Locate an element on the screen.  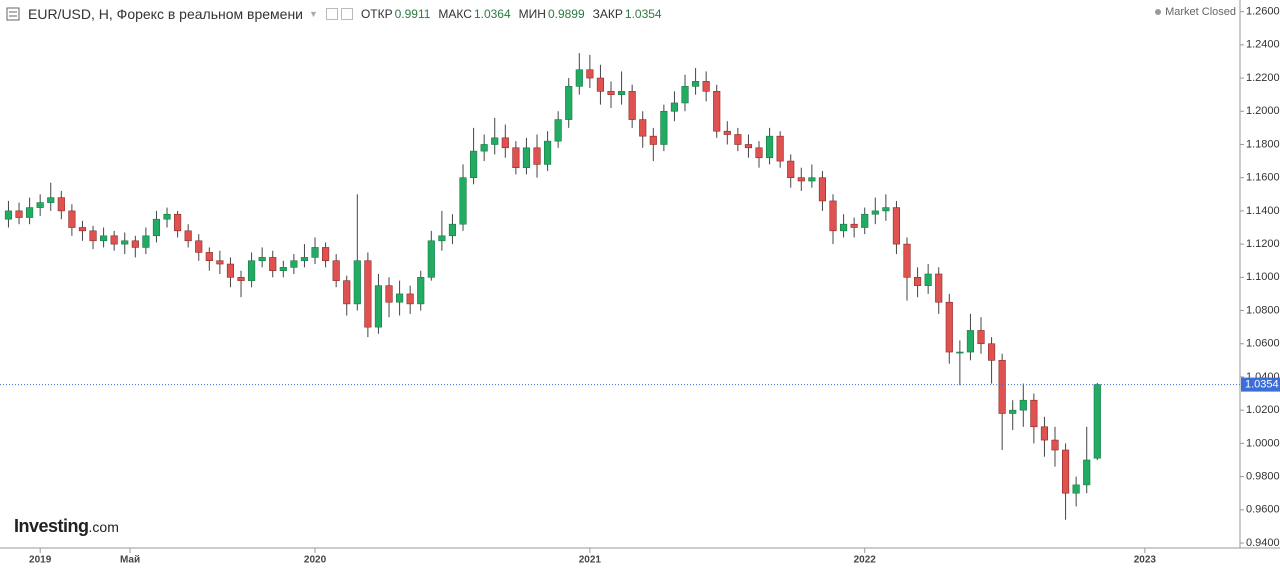
y-tick-label: 1.2600 is located at coordinates (1263, 12).